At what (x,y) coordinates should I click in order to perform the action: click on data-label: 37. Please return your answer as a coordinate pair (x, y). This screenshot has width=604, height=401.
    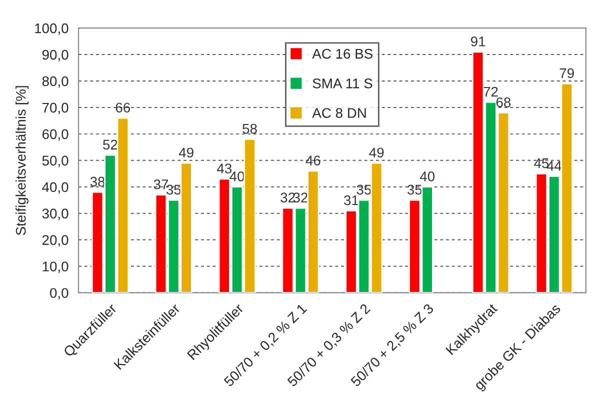
    Looking at the image, I should click on (161, 184).